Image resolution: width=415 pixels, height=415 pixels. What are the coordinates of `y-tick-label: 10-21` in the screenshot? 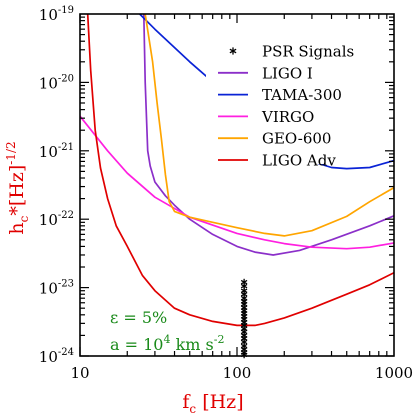 It's located at (56, 151).